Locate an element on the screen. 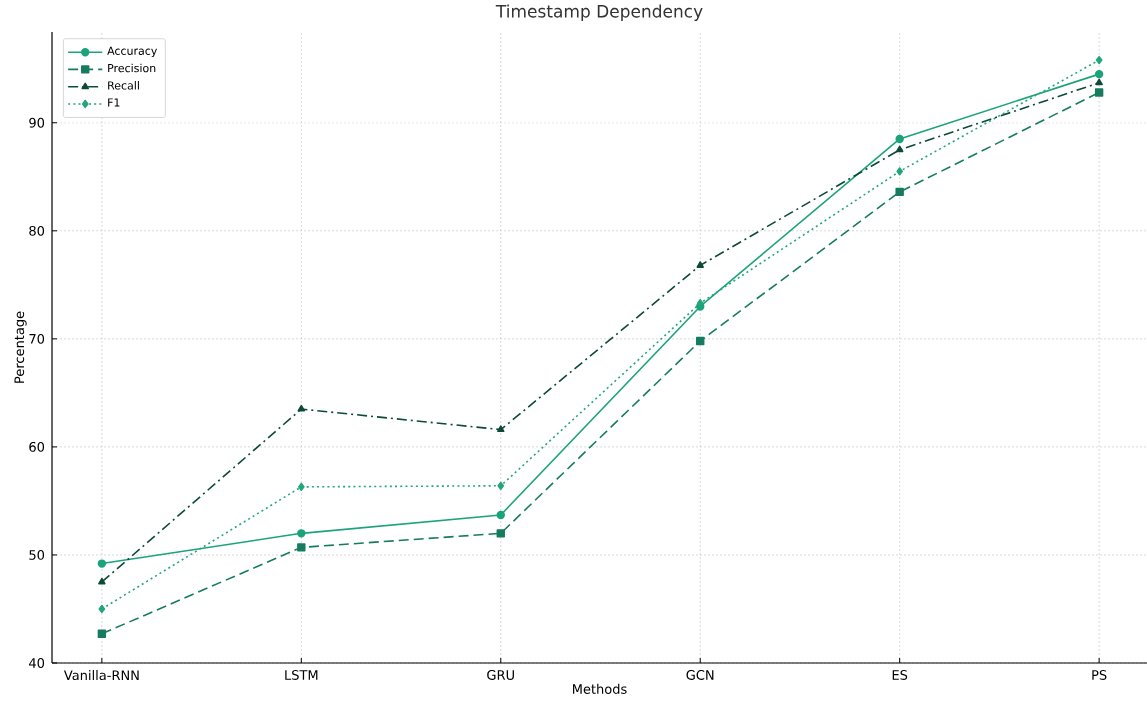 Image resolution: width=1147 pixels, height=702 pixels. y-tick-label: 50 is located at coordinates (37, 555).